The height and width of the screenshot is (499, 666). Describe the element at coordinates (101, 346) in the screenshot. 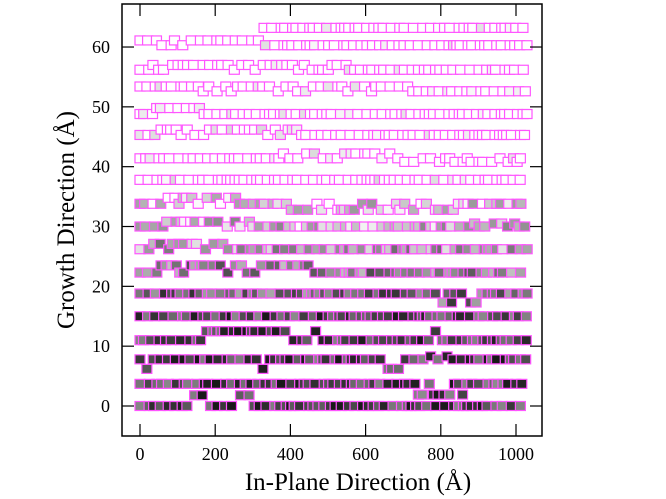

I see `y-tick-label: 10` at that location.